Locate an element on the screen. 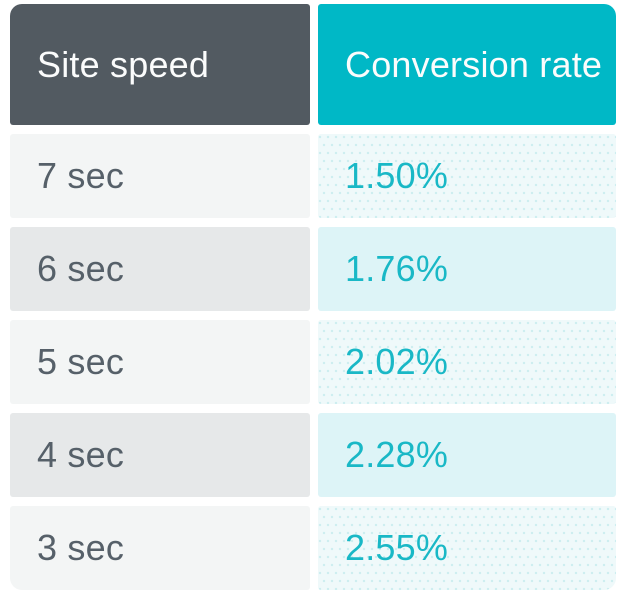 The height and width of the screenshot is (591, 632). speed-cell-6-sec: 6 sec is located at coordinates (160, 269).